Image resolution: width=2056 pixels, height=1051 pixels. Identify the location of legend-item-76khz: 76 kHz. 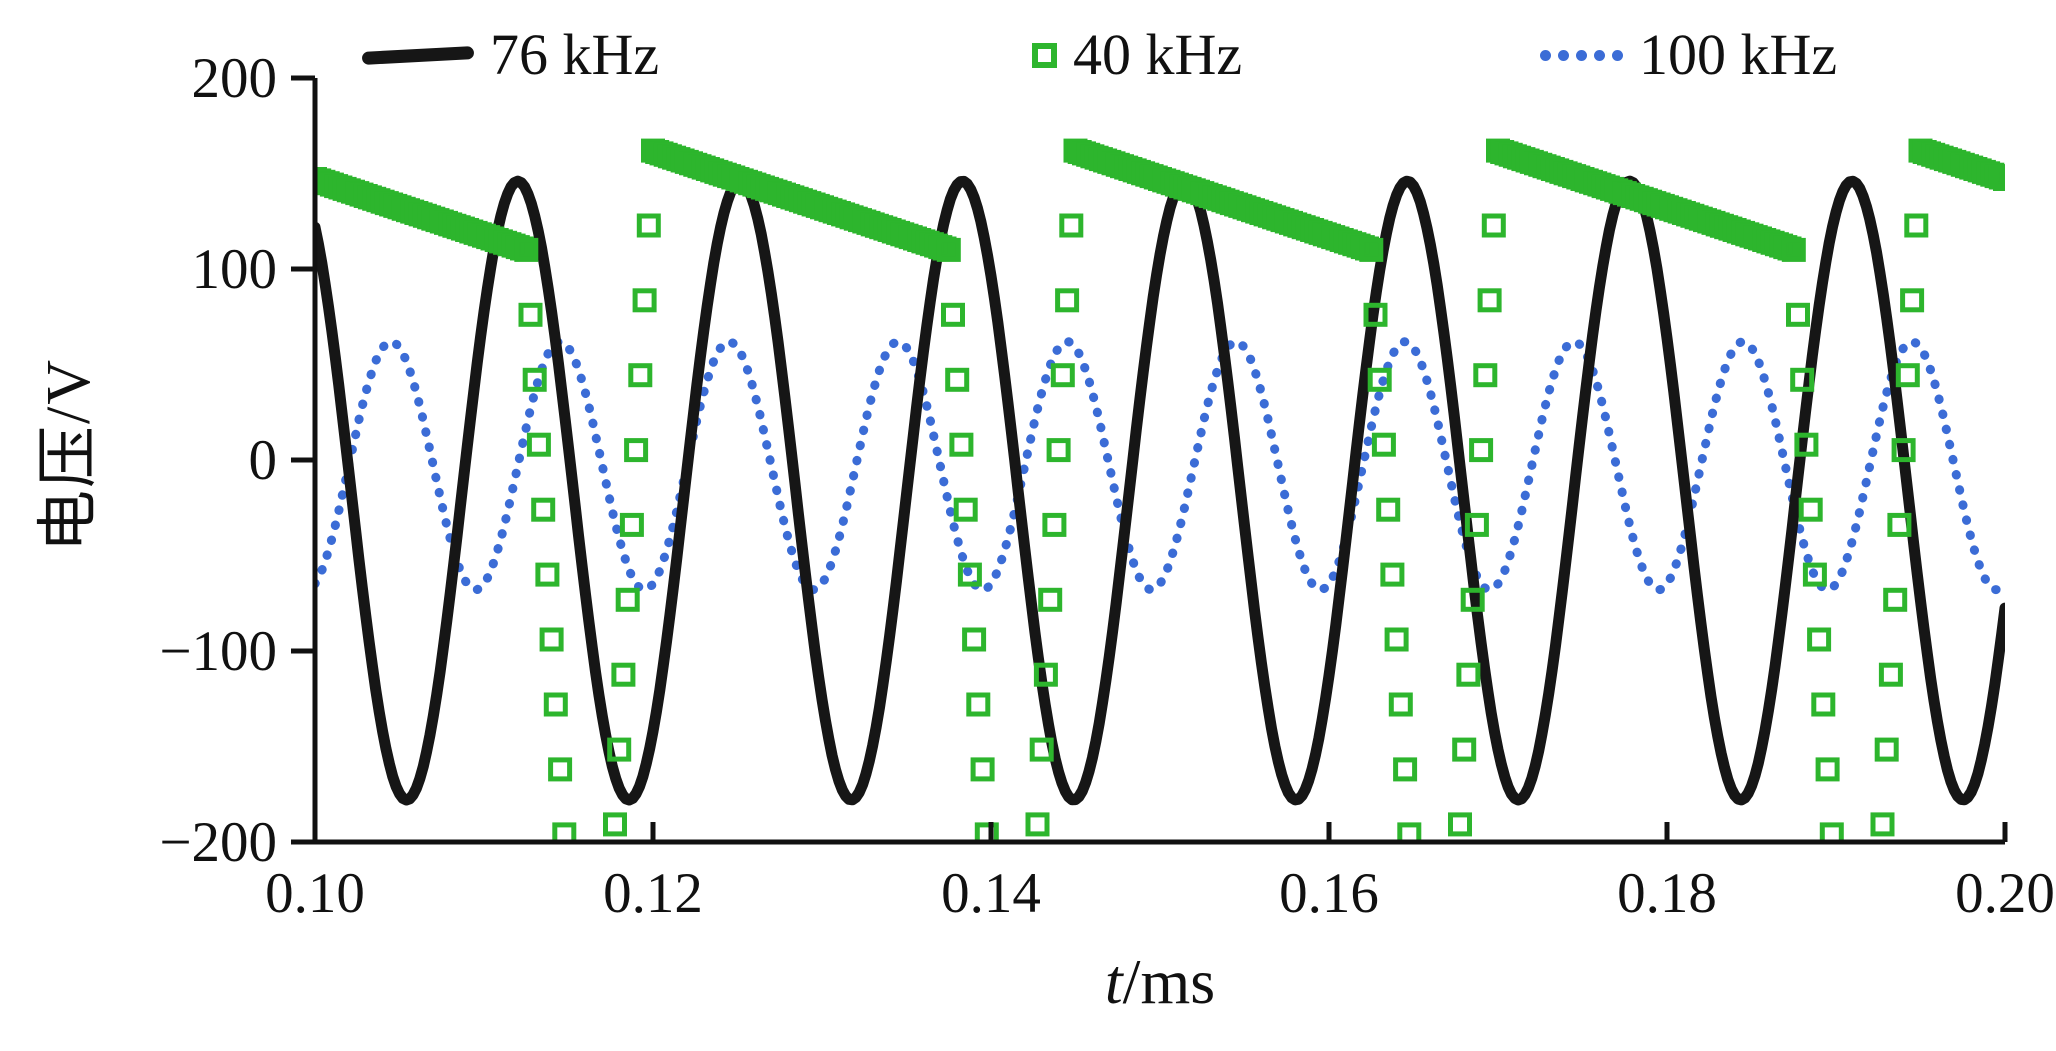
(510, 54).